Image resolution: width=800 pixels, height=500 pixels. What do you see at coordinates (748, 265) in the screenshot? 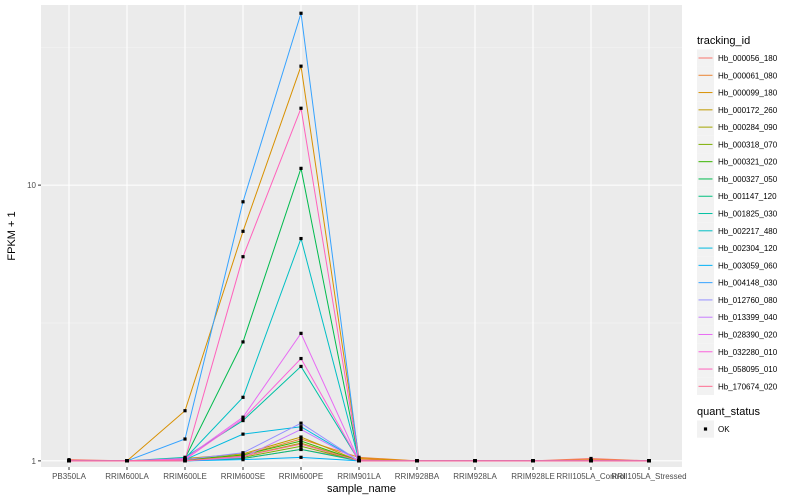
I see `legend-label: Hb_003059_060` at bounding box center [748, 265].